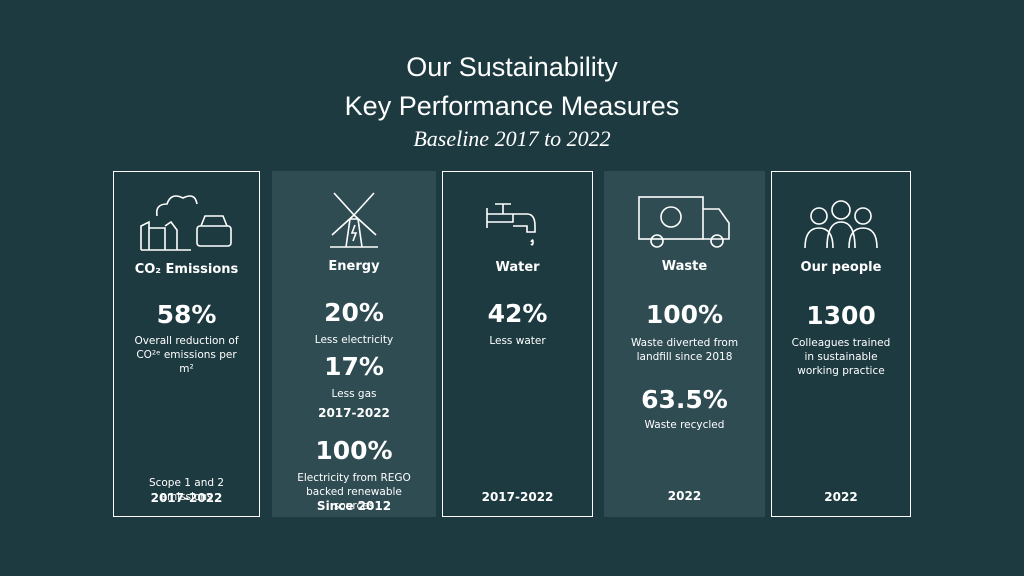 The height and width of the screenshot is (576, 1024). What do you see at coordinates (684, 425) in the screenshot?
I see `stat-label: Waste recycled` at bounding box center [684, 425].